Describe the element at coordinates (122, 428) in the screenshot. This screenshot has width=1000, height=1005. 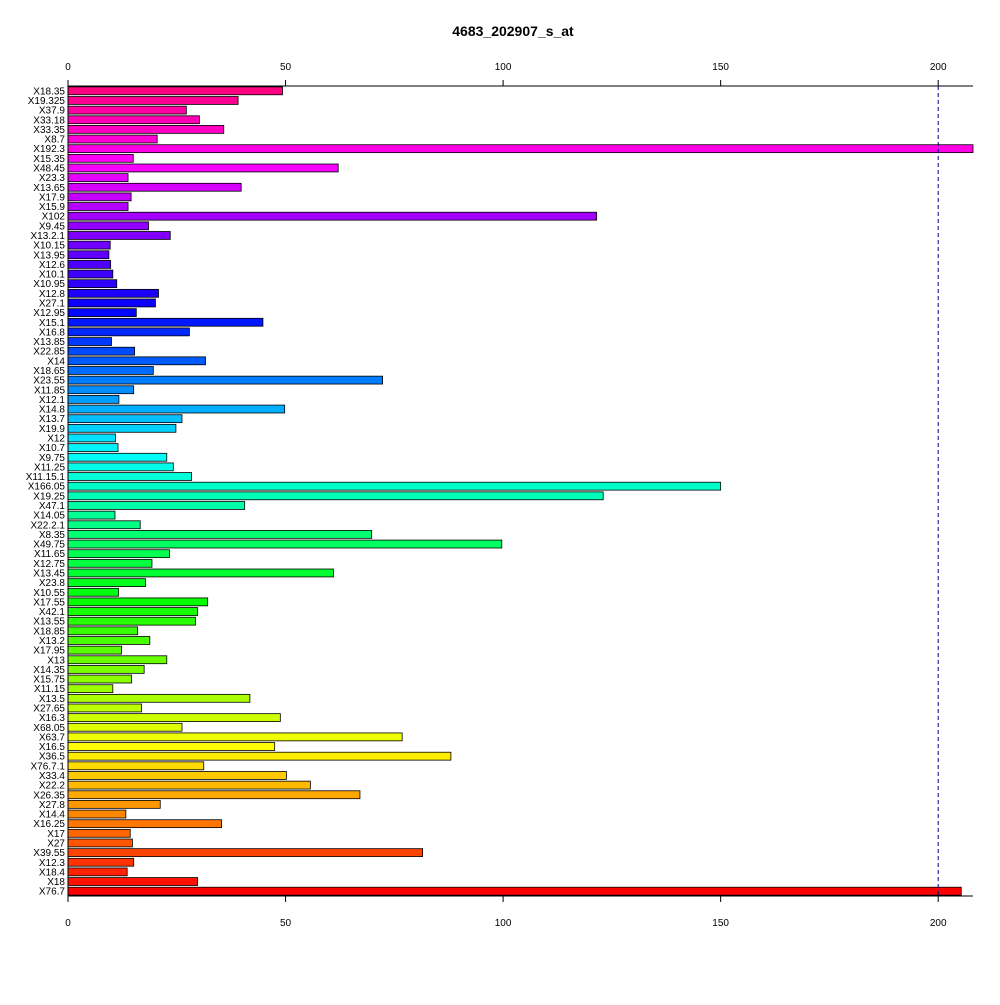
I see `bar-X19.9` at that location.